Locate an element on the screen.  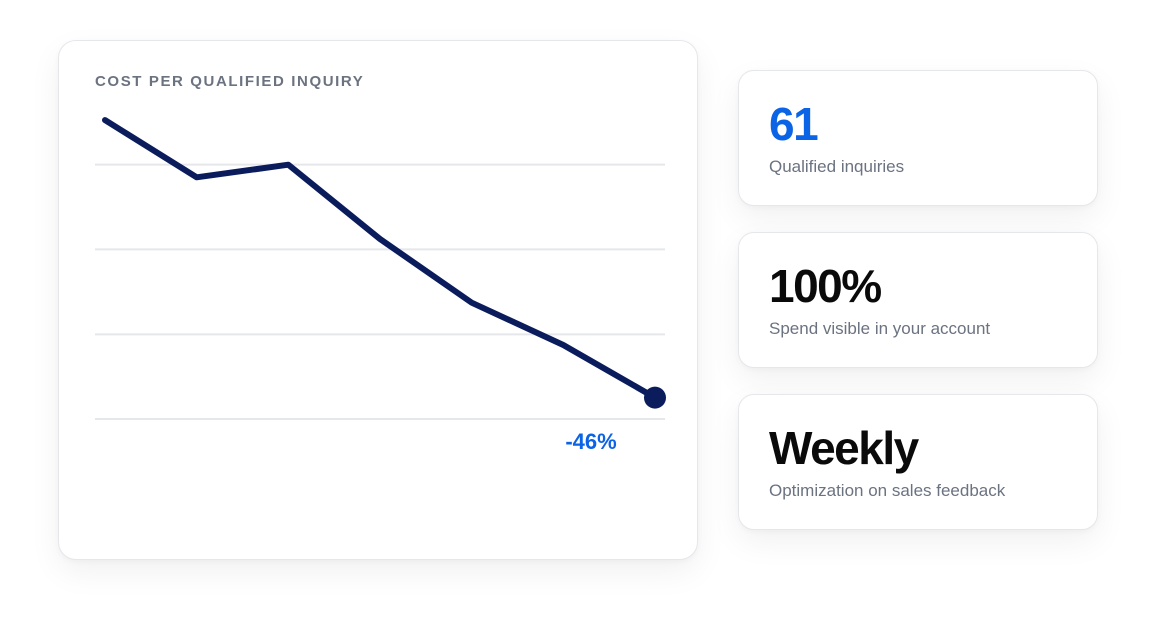
stat-label-inquiries: Qualified inquiries is located at coordinates (837, 166).